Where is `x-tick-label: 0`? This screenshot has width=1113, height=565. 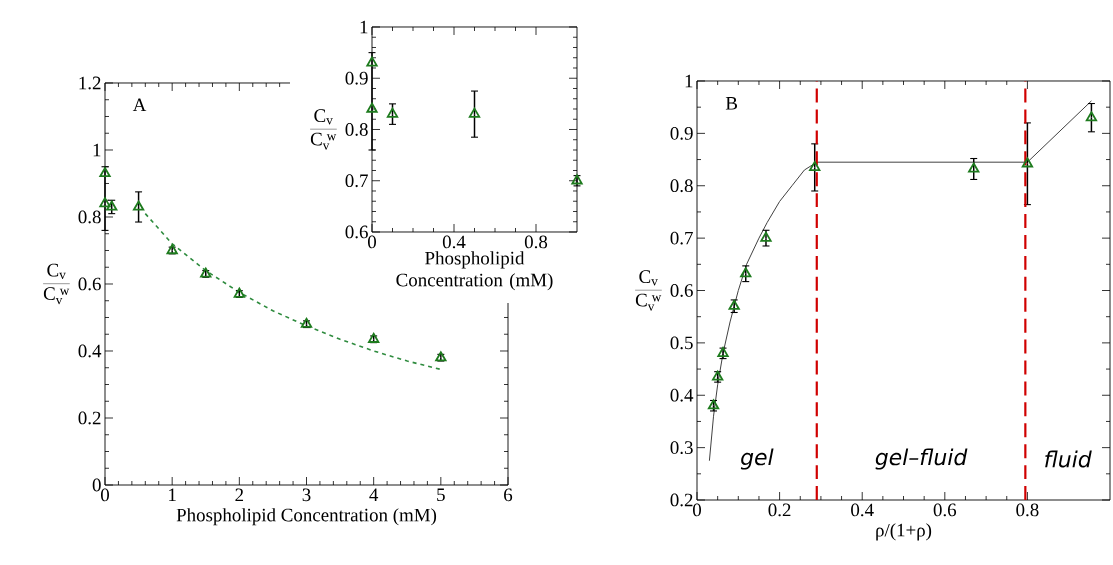
x-tick-label: 0 is located at coordinates (372, 242).